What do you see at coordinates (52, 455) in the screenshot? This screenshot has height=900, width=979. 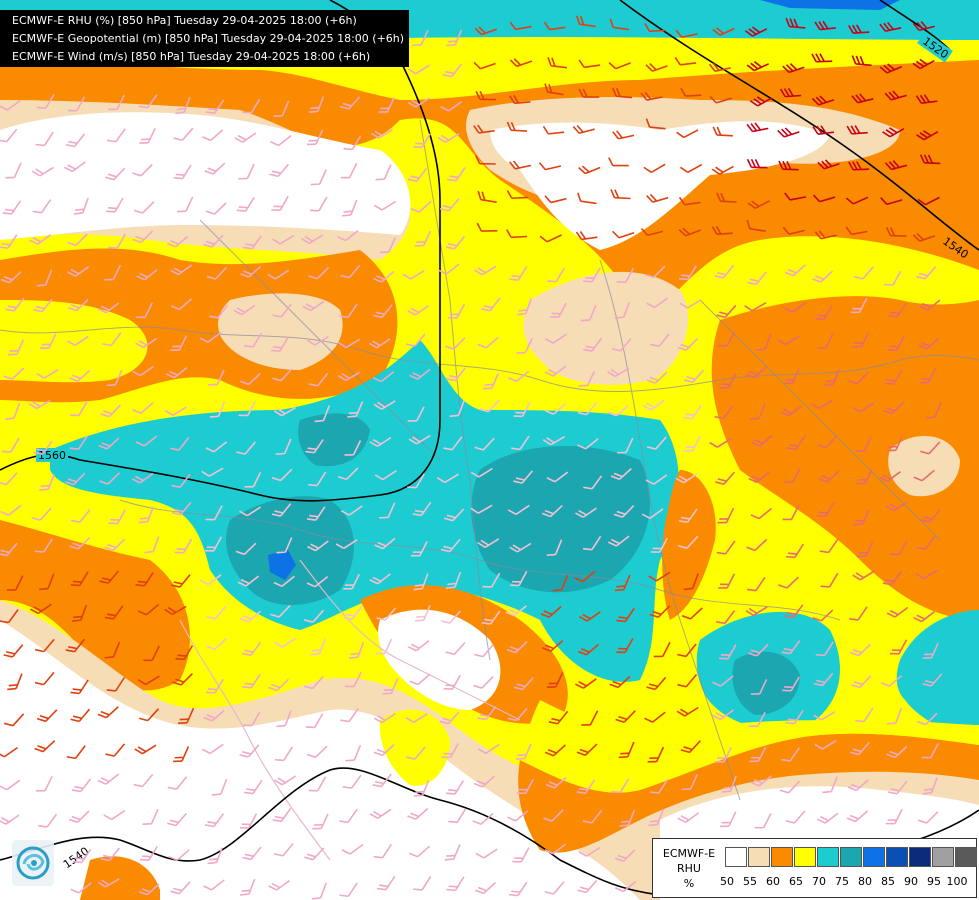 I see `isoline-label: 1560` at bounding box center [52, 455].